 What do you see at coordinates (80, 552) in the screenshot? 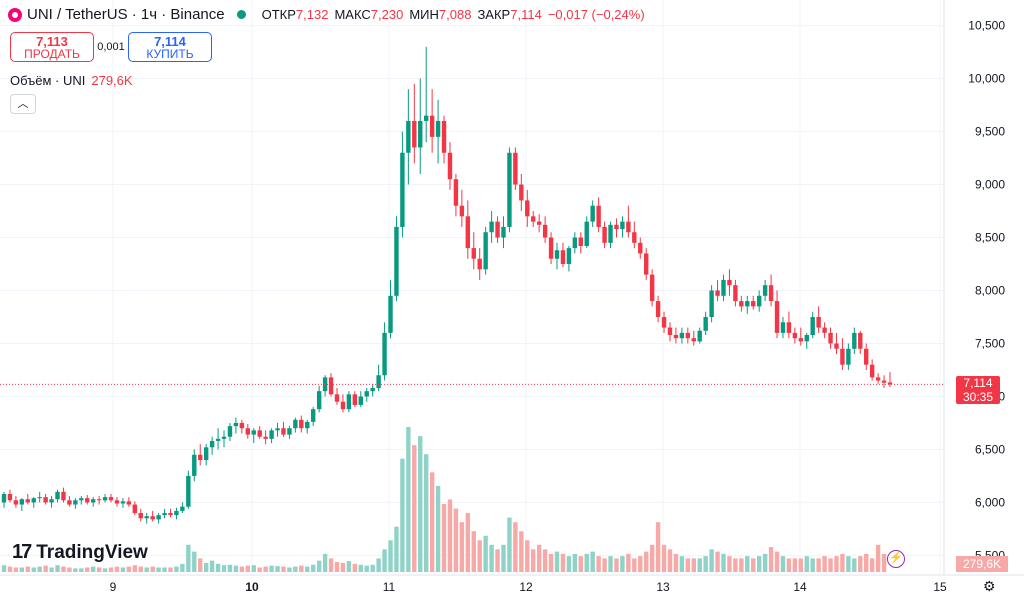
I see `tradingview-logo: 17 TradingView` at bounding box center [80, 552].